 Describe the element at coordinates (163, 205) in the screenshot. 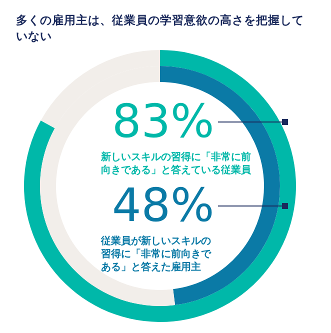

I see `data-label: 48%` at that location.